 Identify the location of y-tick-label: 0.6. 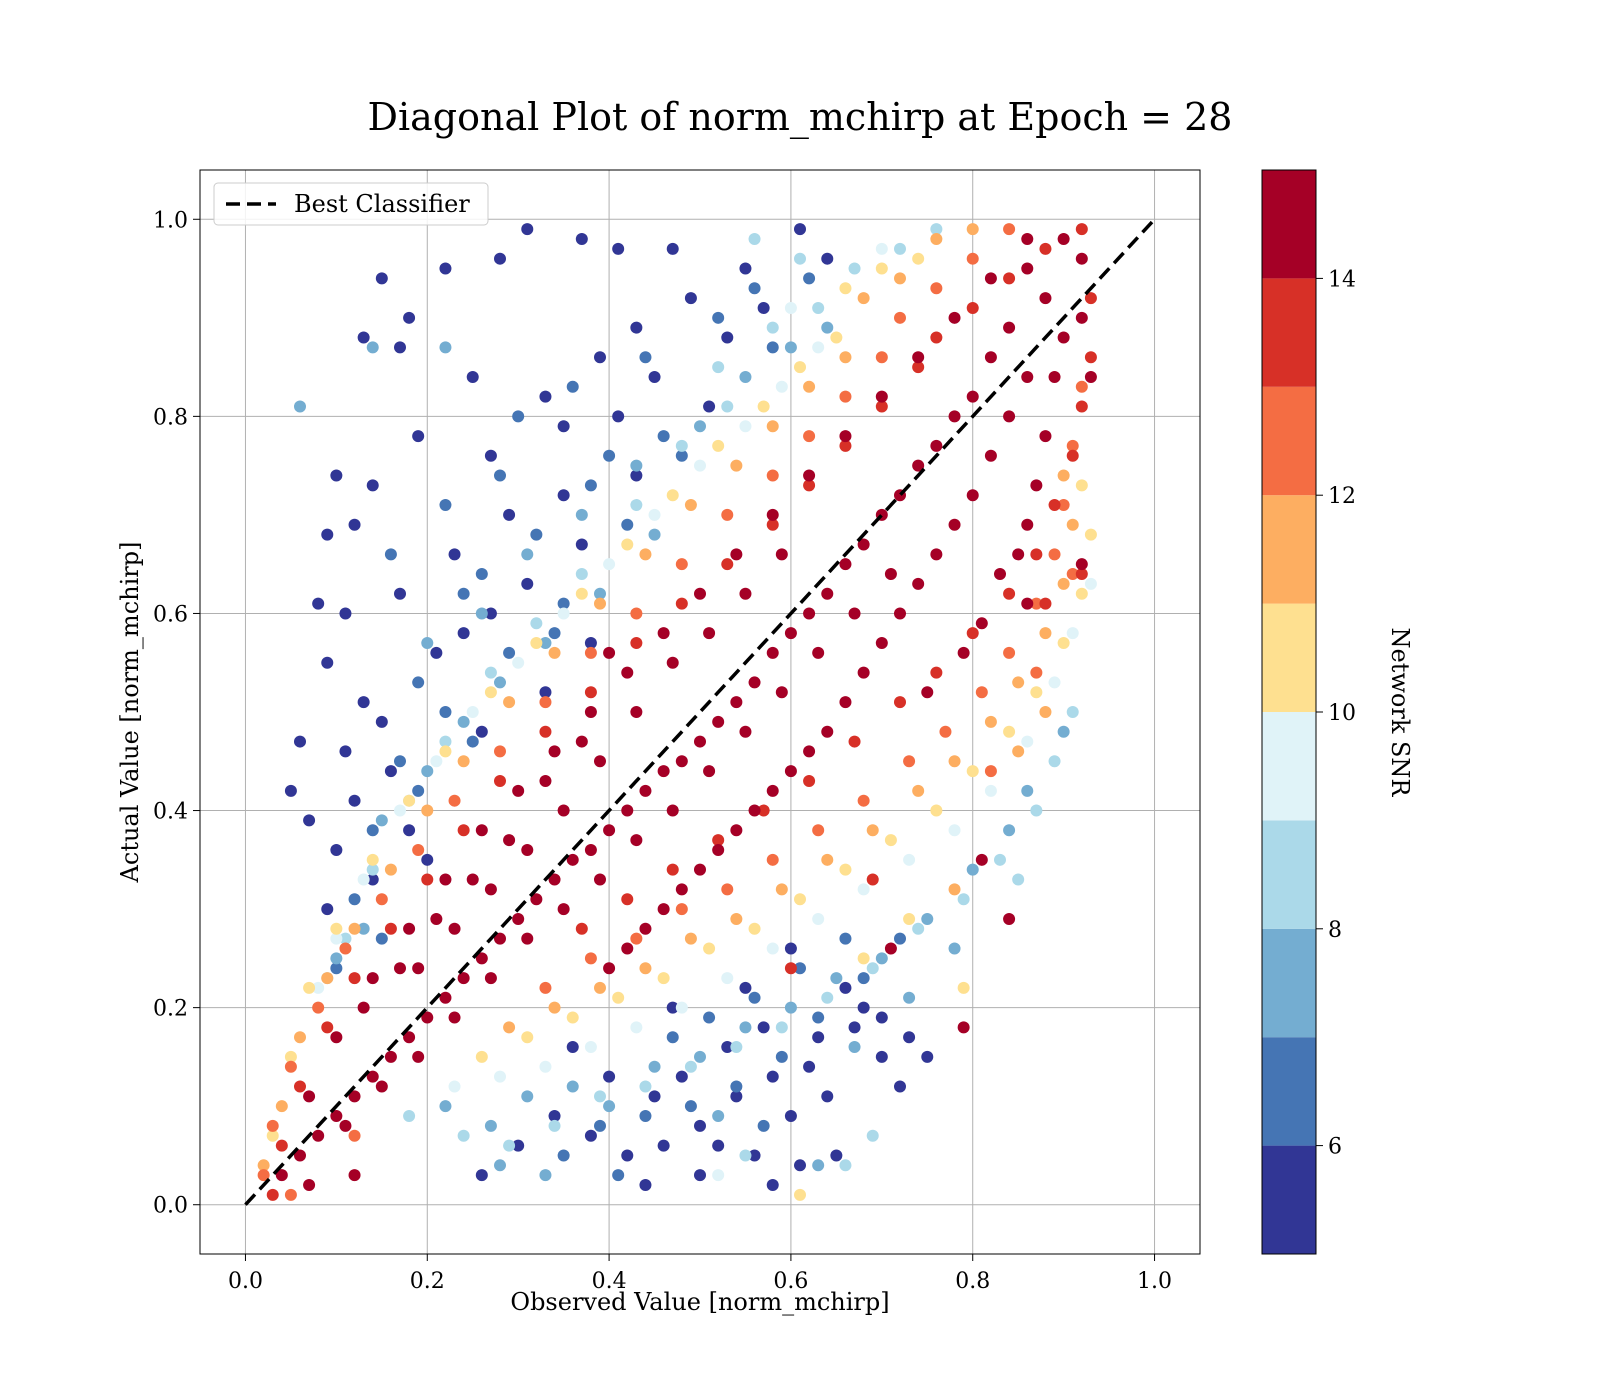
(170, 614).